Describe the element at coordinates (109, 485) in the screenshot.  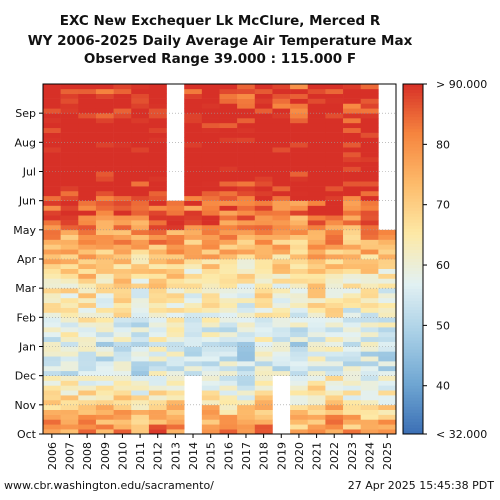
I see `footer-source: www.cbr.washington.edu/sacramento/` at that location.